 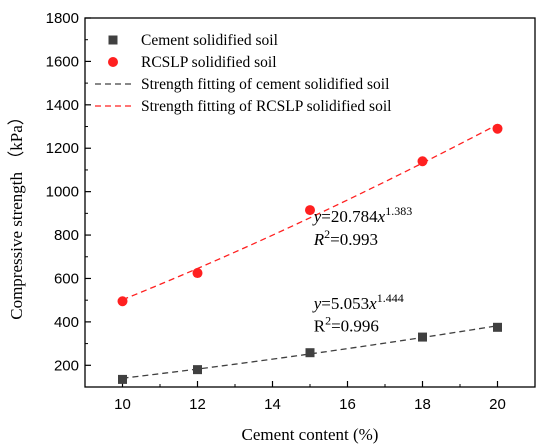 I want to click on y-tick-label: 1800, so click(x=62, y=18).